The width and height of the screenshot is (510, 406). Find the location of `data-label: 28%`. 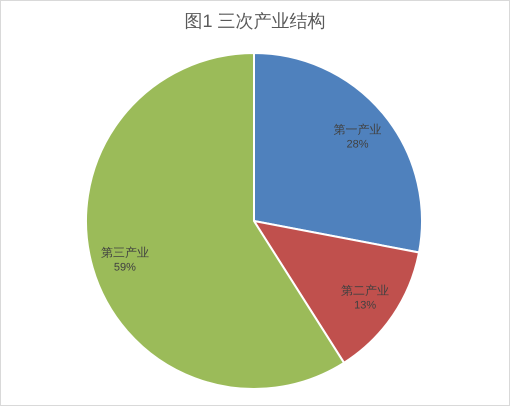

data-label: 28% is located at coordinates (357, 144).